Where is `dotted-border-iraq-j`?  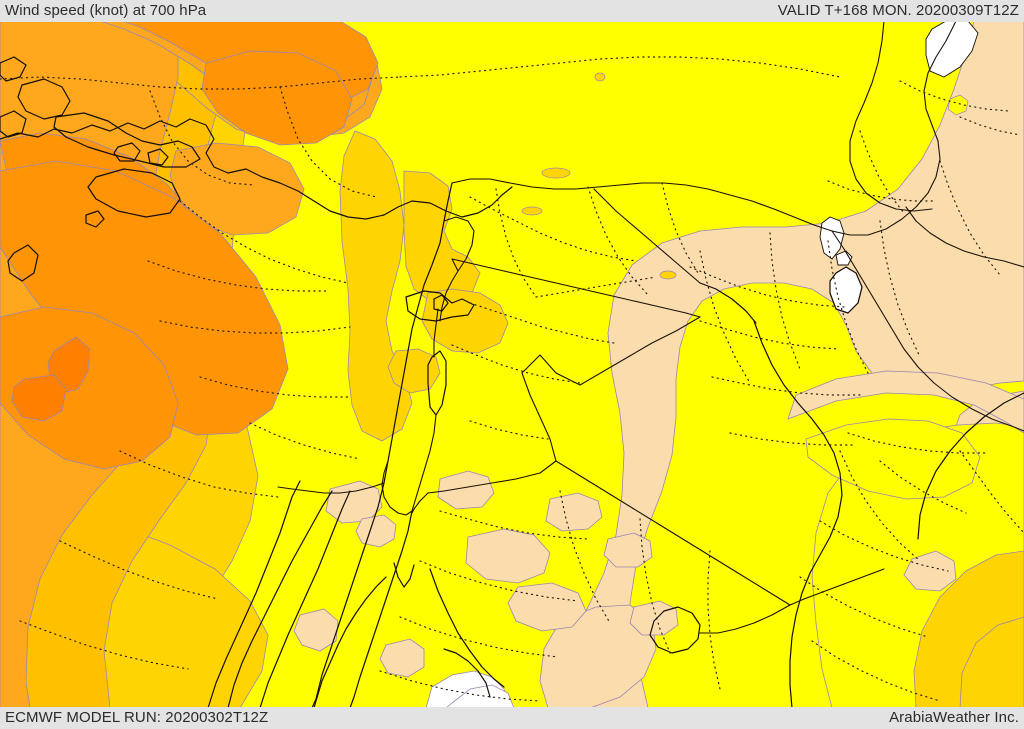 dotted-border-iraq-j is located at coordinates (990, 126).